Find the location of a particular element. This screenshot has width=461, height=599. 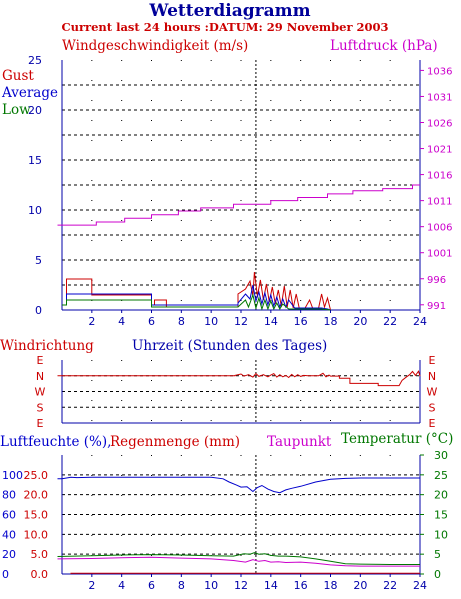

y-tick-label-left: 10 is located at coordinates (35, 210).